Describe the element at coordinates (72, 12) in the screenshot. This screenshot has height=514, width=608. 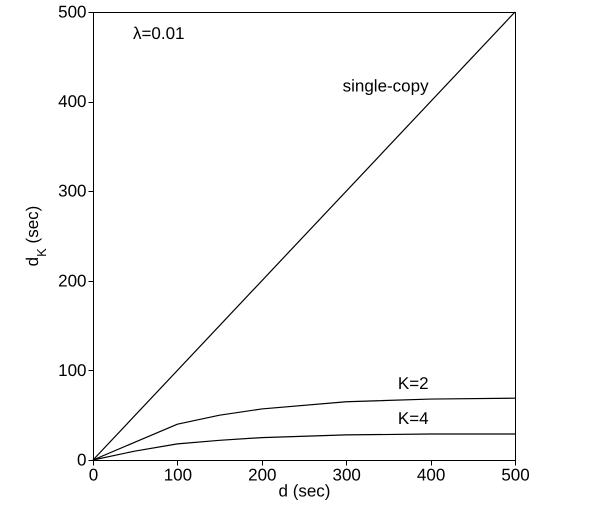
I see `y-tick-label: 500` at that location.